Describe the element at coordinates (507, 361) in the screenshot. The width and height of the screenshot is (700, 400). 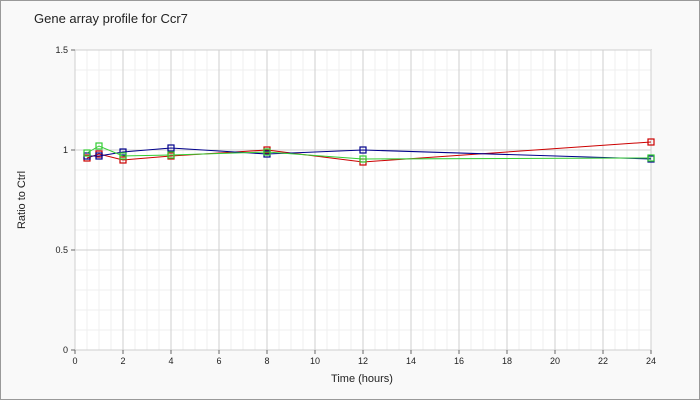
I see `x-tick-label: 18` at that location.